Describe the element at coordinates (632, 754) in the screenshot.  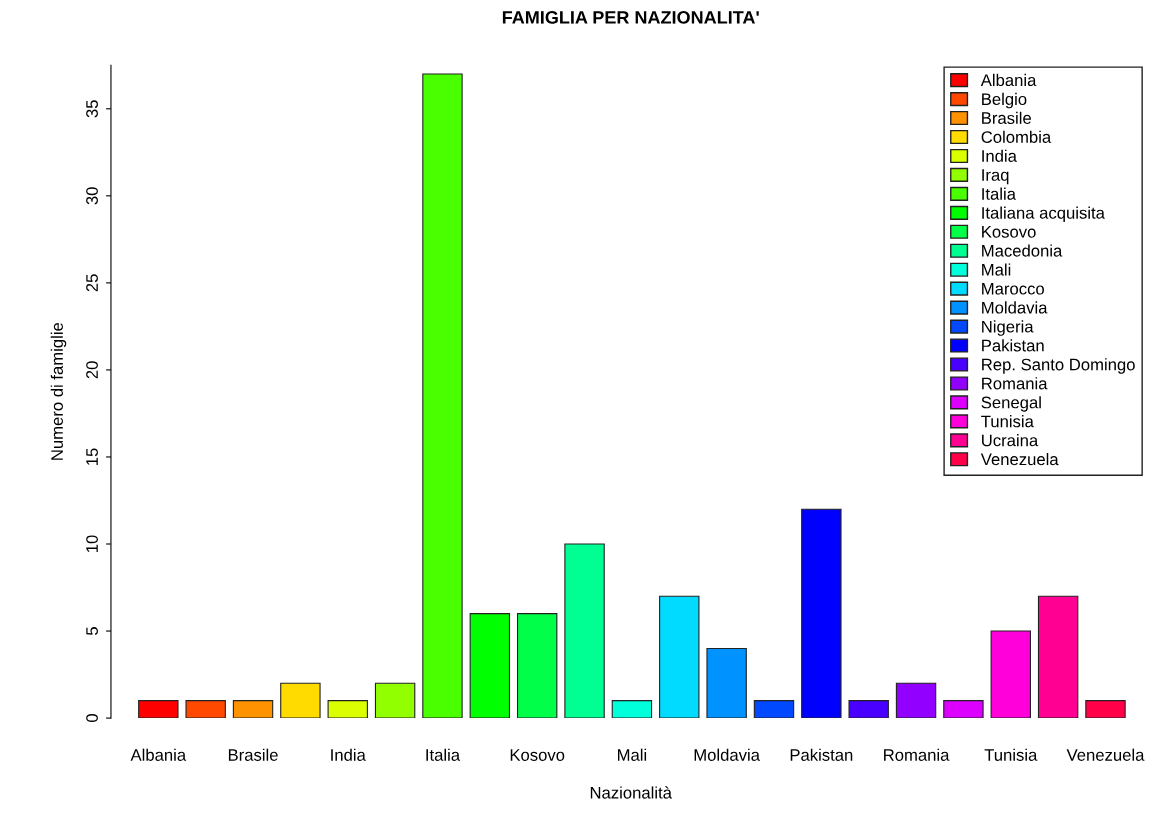
I see `x-tick-label: Mali` at that location.